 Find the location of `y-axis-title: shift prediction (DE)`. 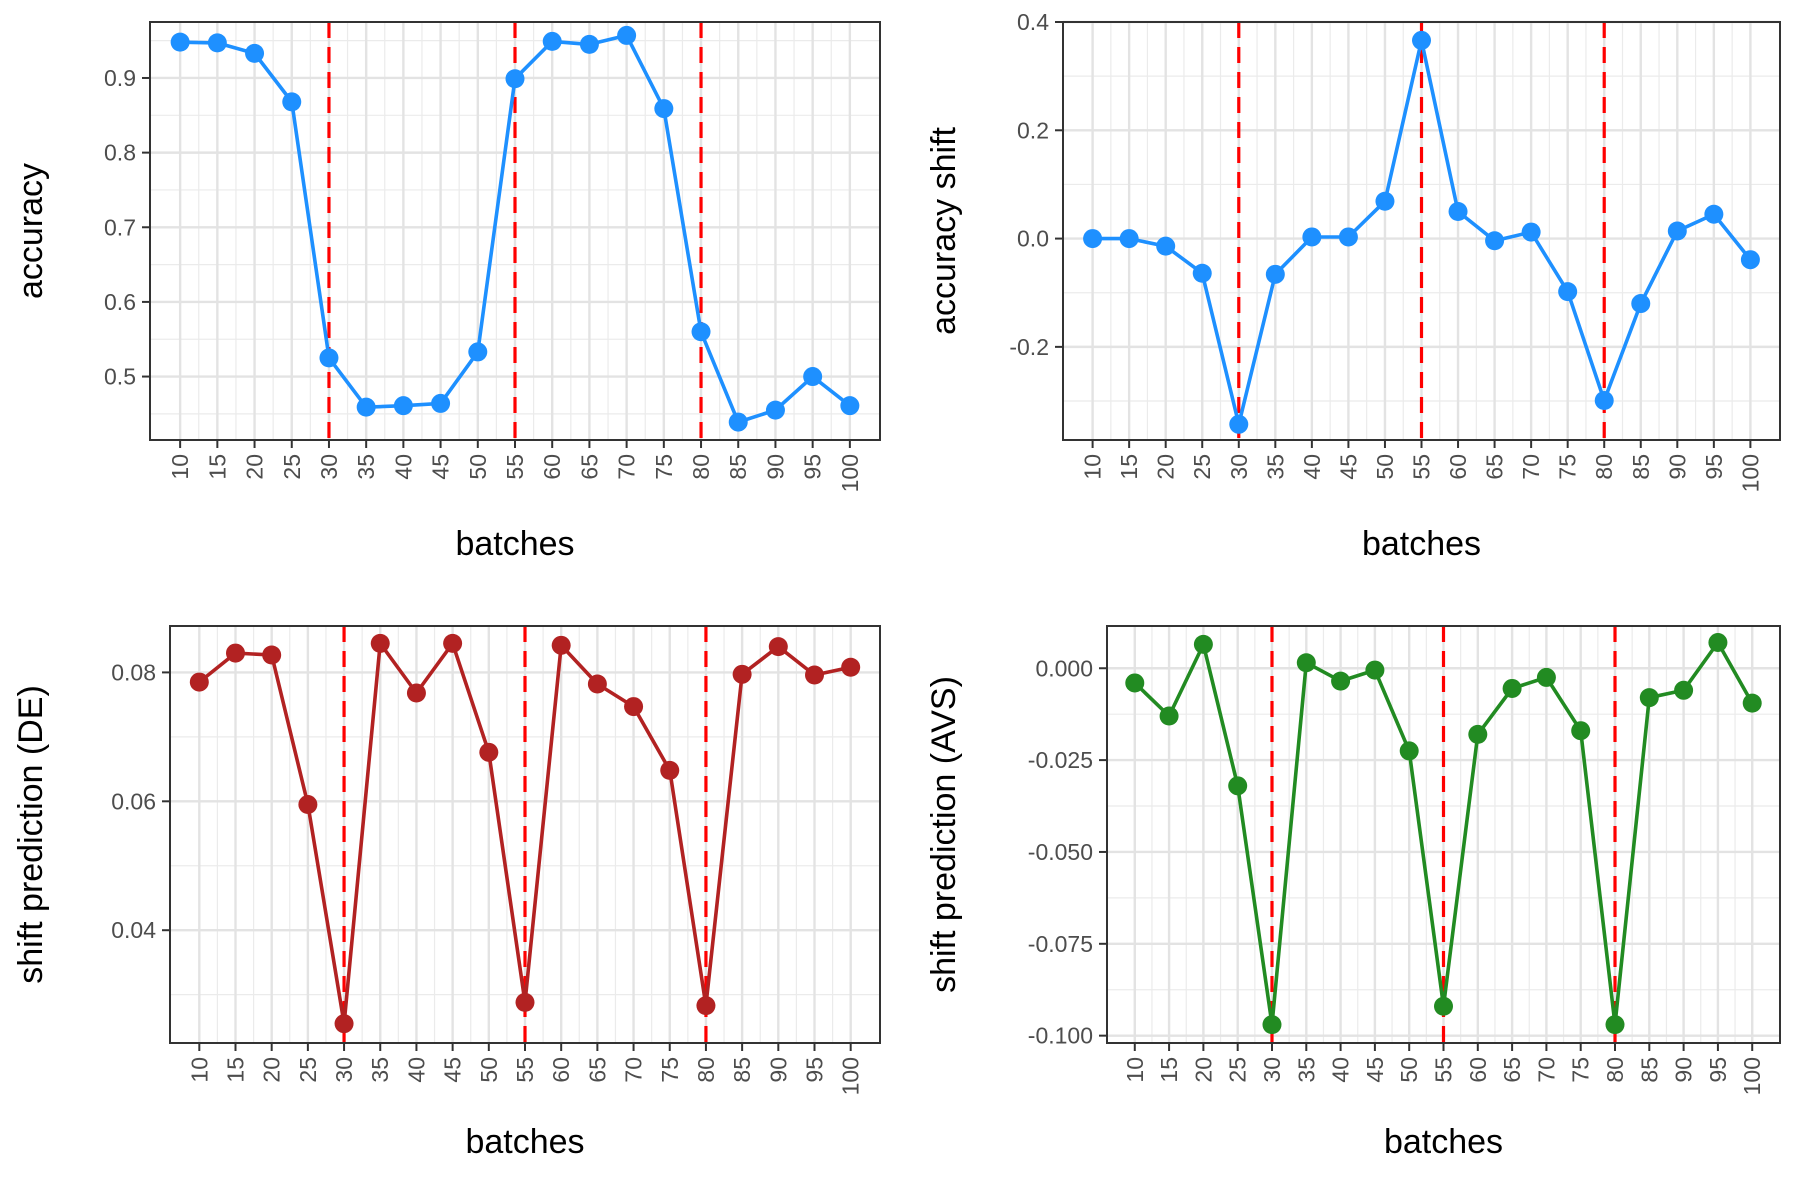

y-axis-title: shift prediction (DE) is located at coordinates (31, 834).